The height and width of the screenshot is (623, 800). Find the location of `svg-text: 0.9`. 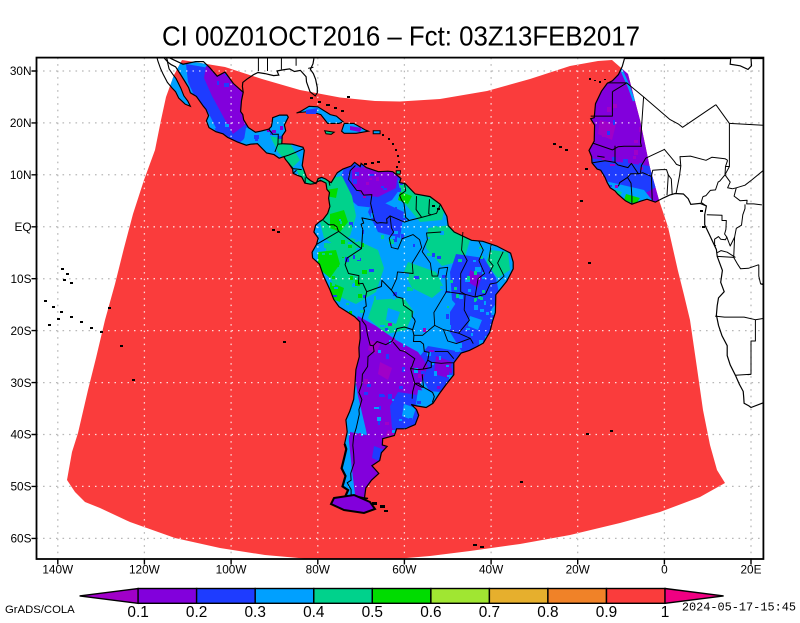

svg-text: 0.9 is located at coordinates (606, 611).